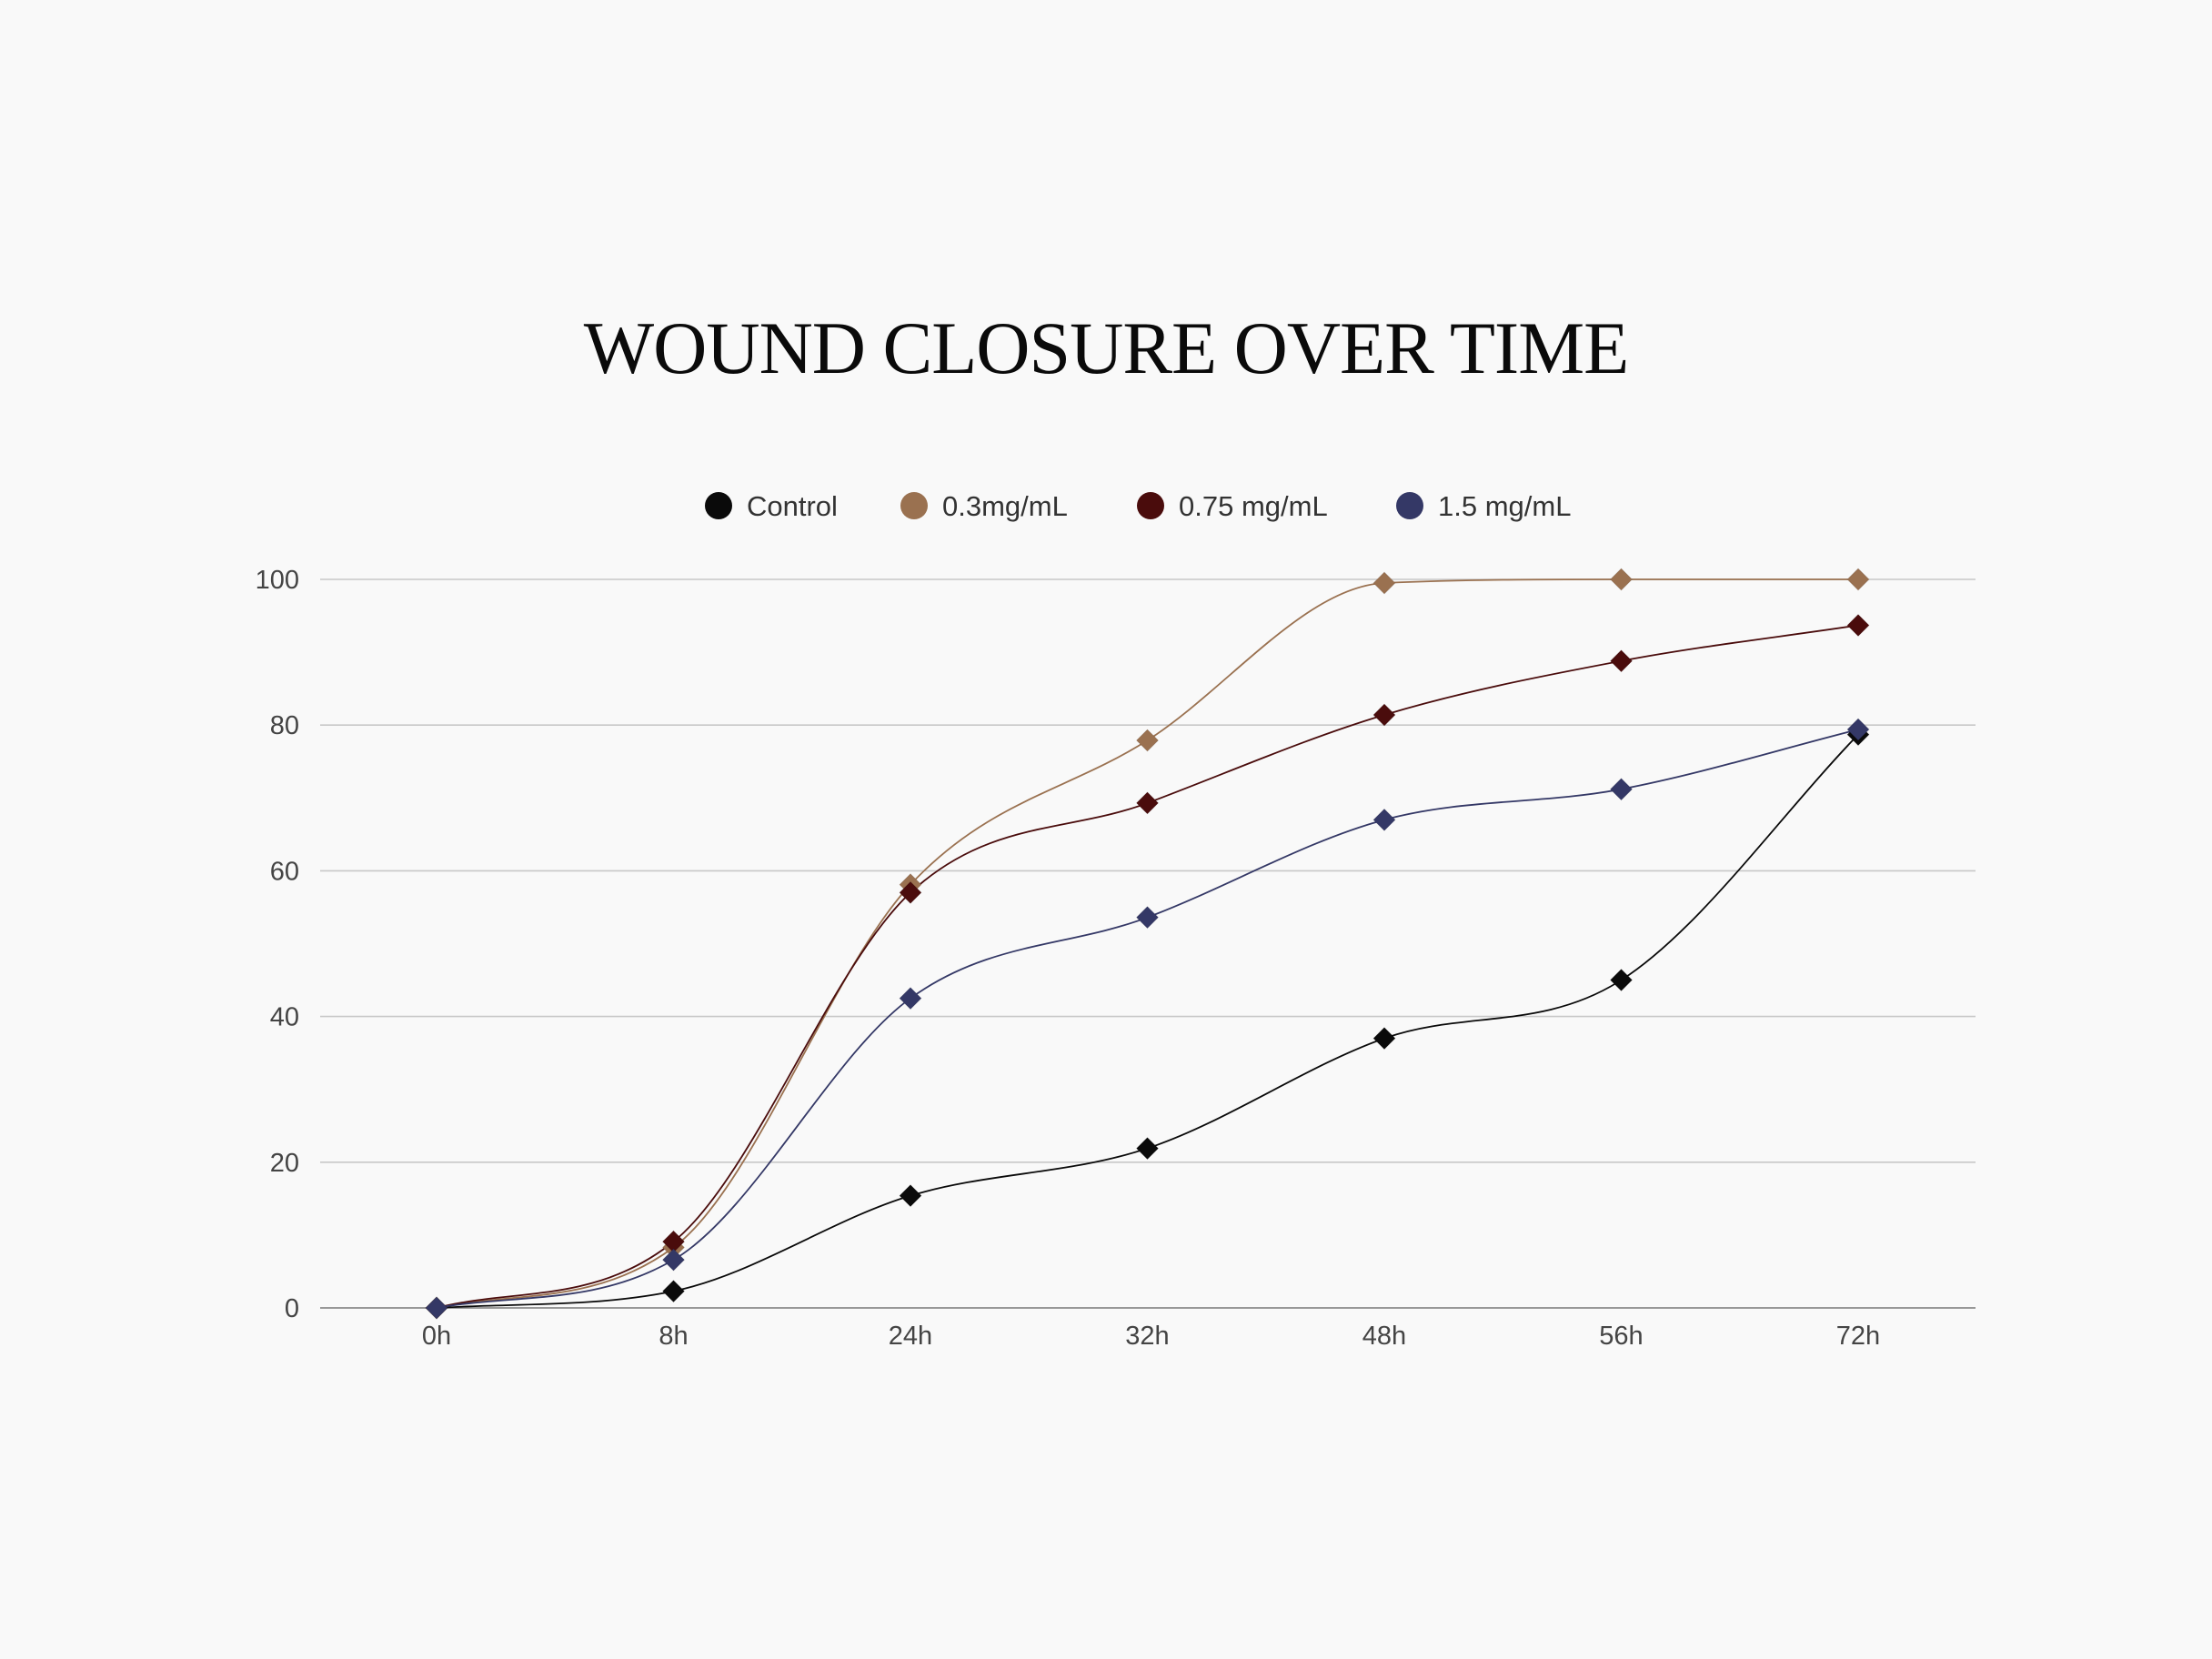  I want to click on legend-item-0-3mg-ml: 0.3mg/mL, so click(984, 506).